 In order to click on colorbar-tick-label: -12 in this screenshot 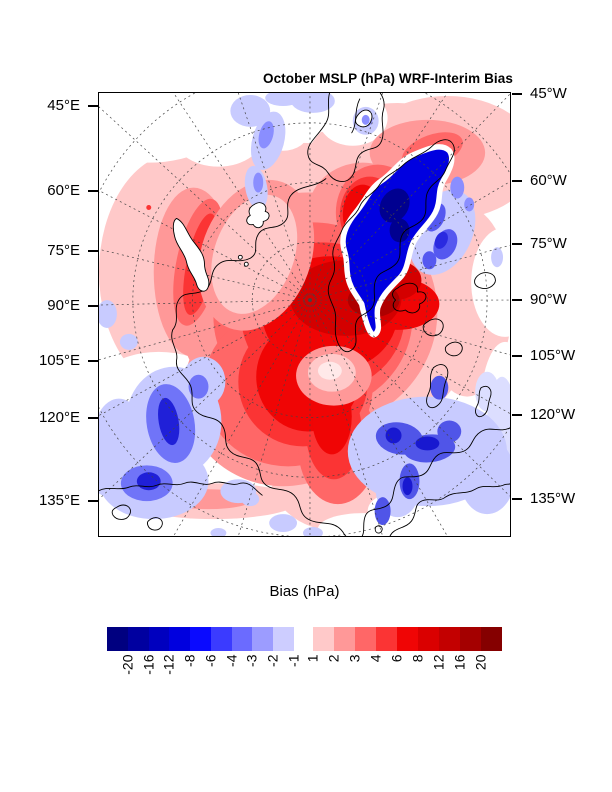, I will do `click(168, 664)`.